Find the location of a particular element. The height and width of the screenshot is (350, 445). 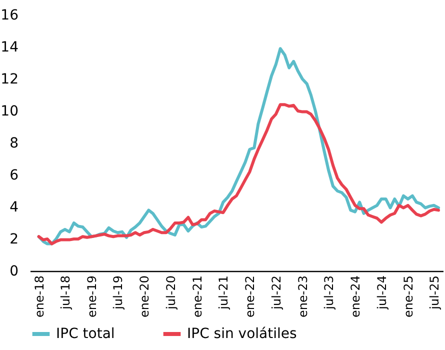

x-tick-label: jul-25 is located at coordinates (435, 293).